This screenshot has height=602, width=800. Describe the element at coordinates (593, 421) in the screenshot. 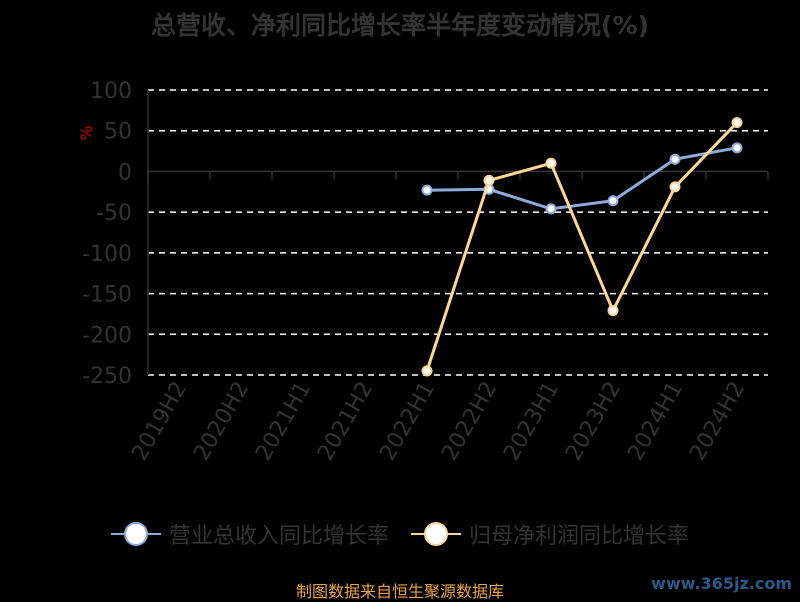

I see `x-tick-label: 2023H2` at that location.